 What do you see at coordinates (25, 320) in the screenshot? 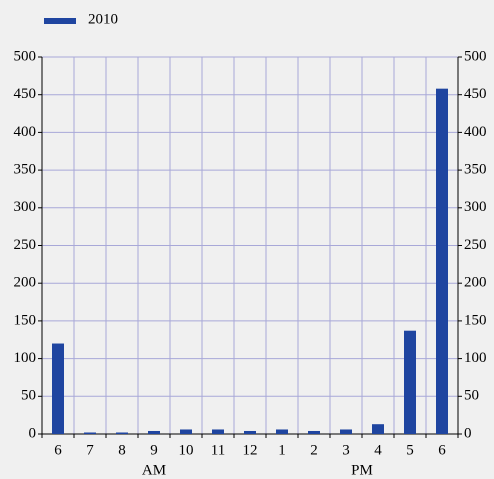
I see `y-tick-label: 150` at bounding box center [25, 320].